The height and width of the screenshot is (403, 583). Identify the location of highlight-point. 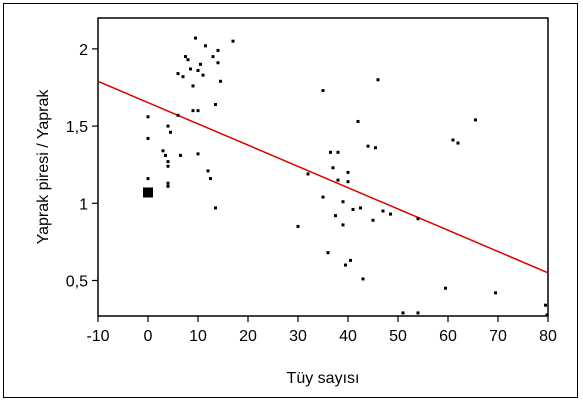
(148, 192).